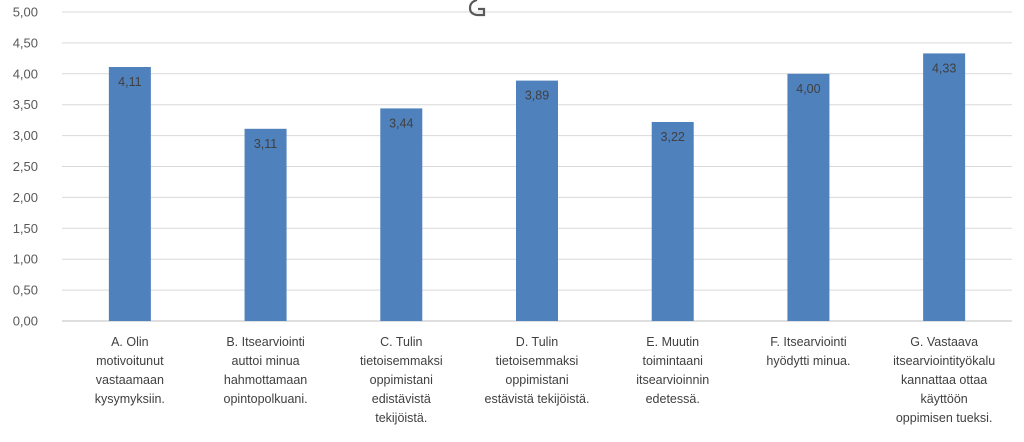 Image resolution: width=1024 pixels, height=442 pixels. What do you see at coordinates (25, 228) in the screenshot?
I see `y-tick-label: 1,50` at bounding box center [25, 228].